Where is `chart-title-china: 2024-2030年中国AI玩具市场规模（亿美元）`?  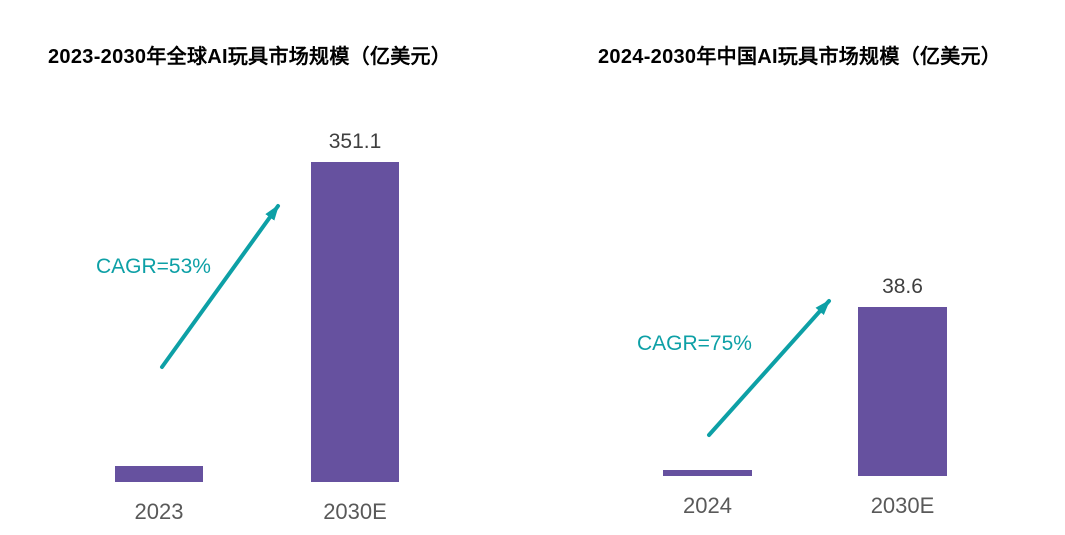
chart-title-china: 2024-2030年中国AI玩具市场规模（亿美元） is located at coordinates (800, 57).